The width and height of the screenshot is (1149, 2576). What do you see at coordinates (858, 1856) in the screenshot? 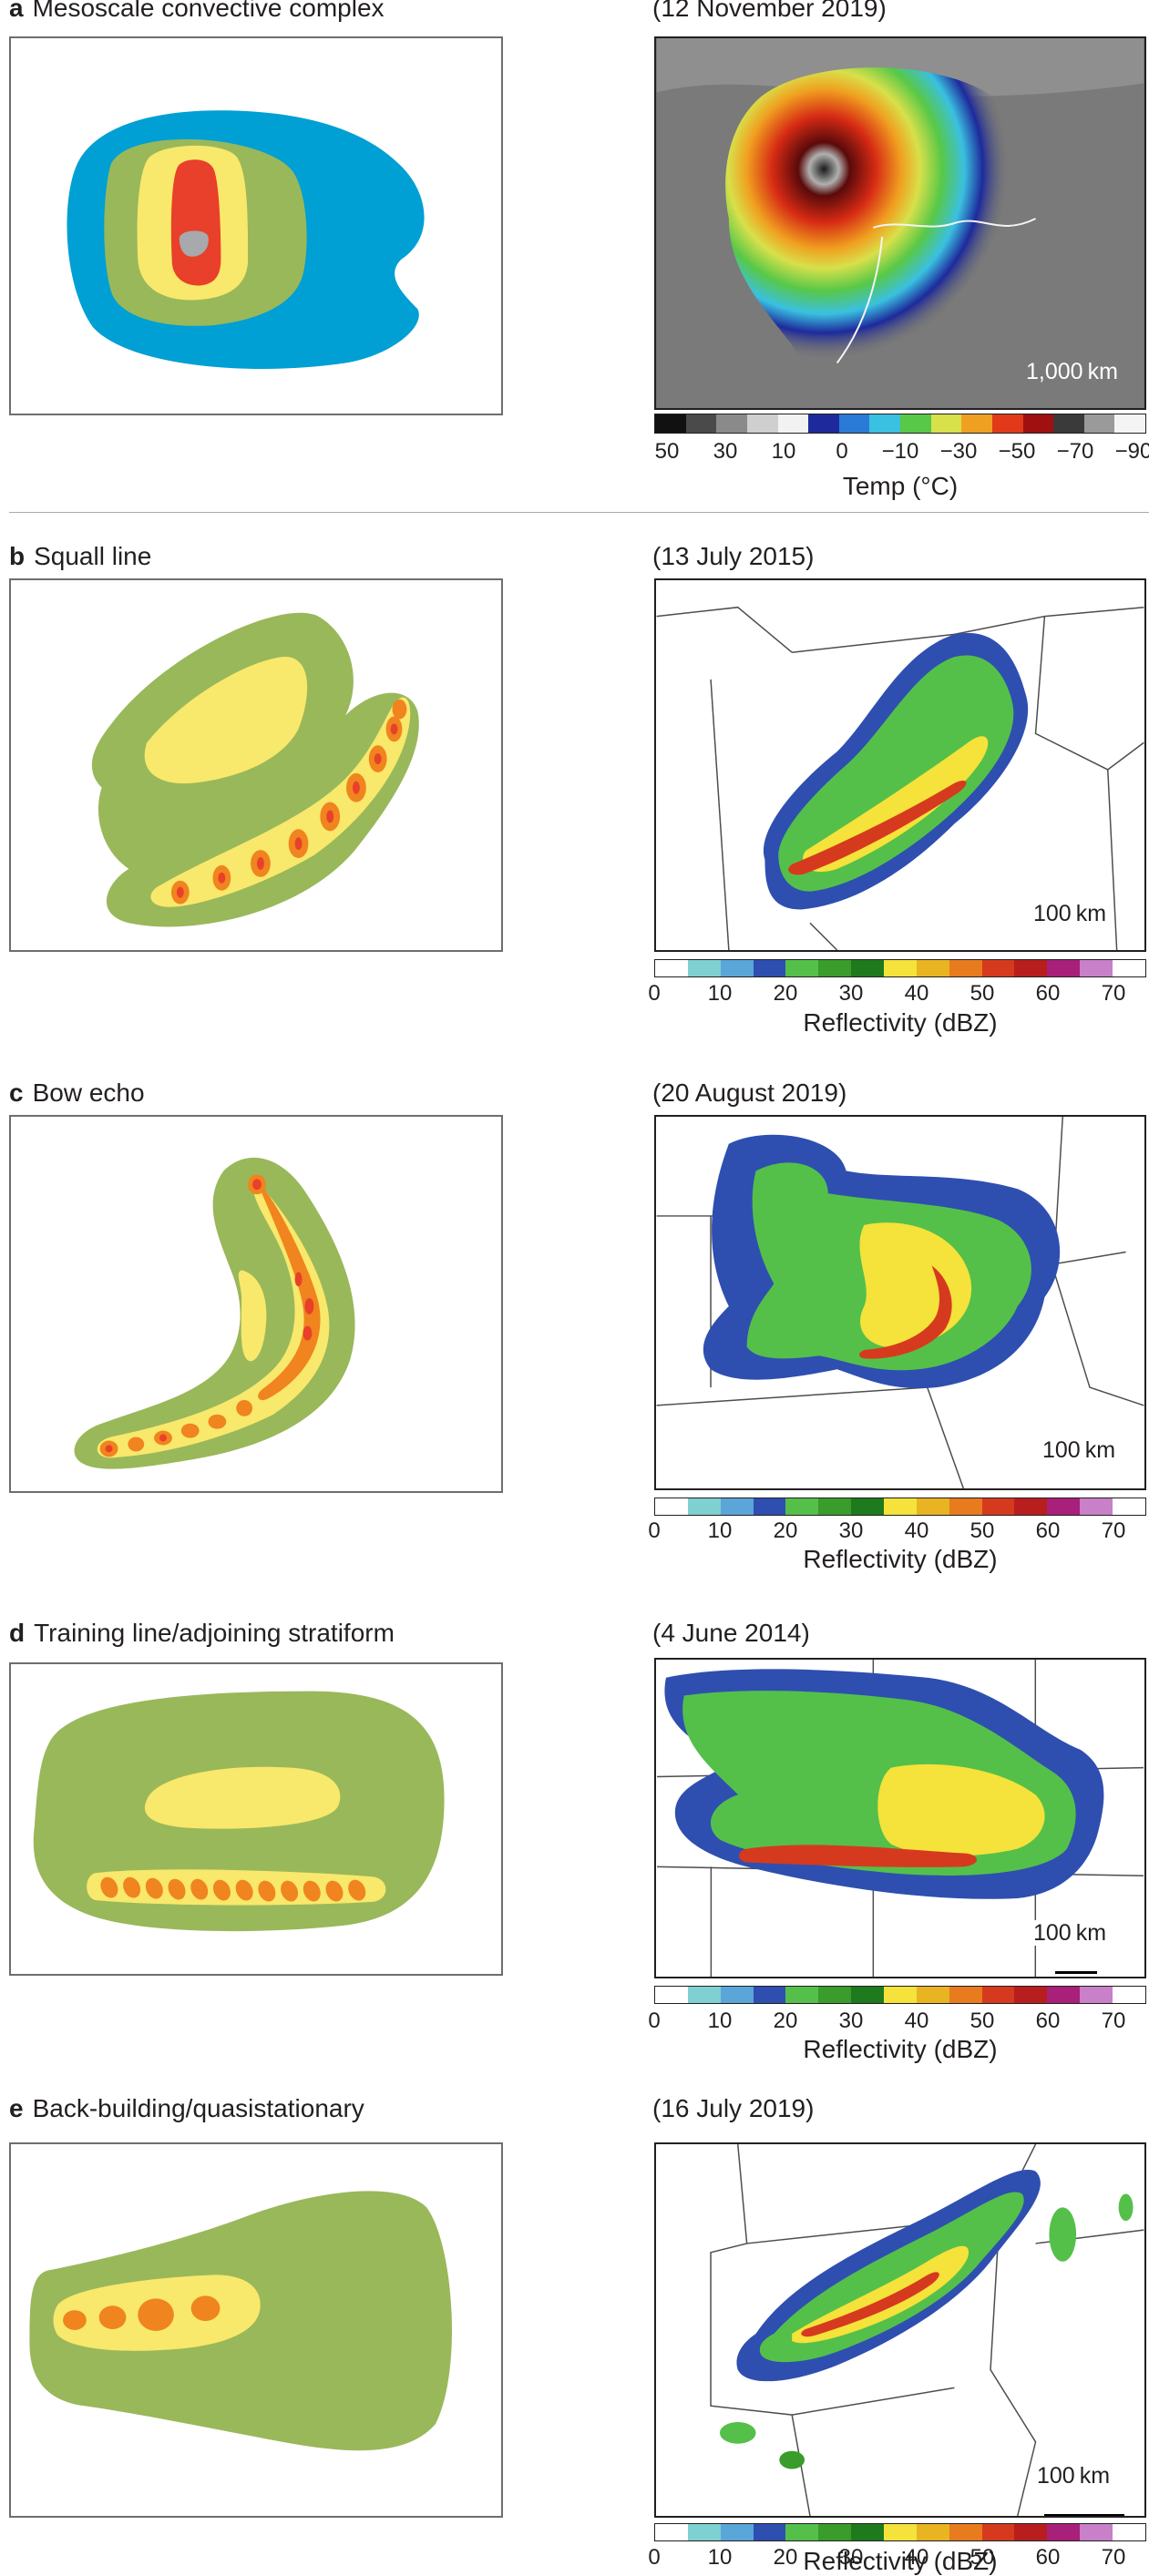
I see `echo-red-line` at bounding box center [858, 1856].